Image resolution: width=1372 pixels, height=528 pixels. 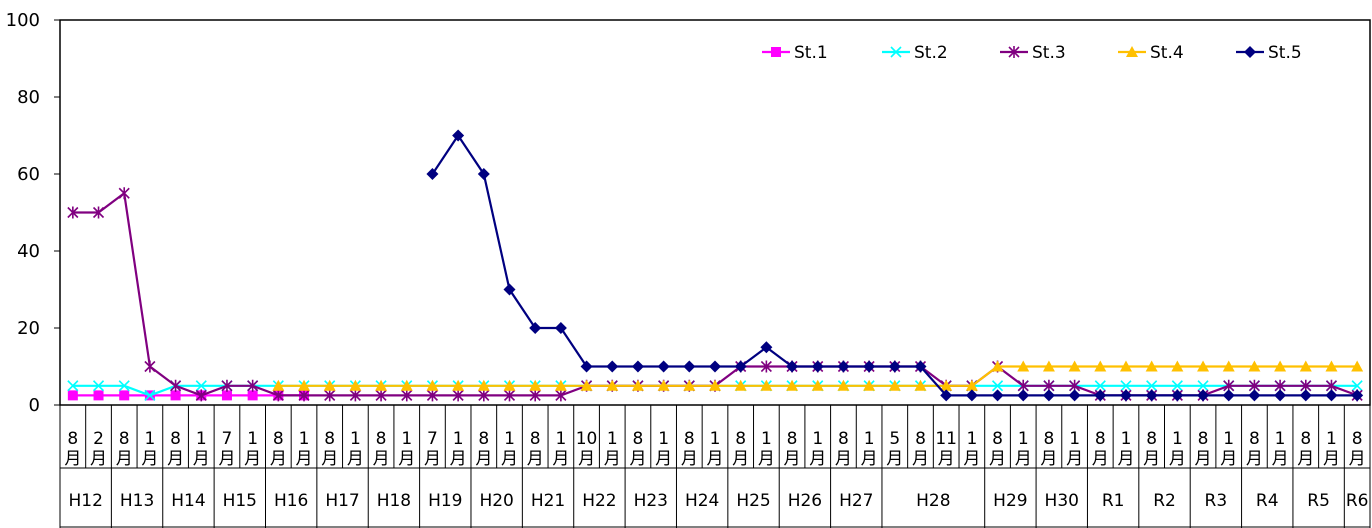 What do you see at coordinates (753, 501) in the screenshot?
I see `year-label: H25` at bounding box center [753, 501].